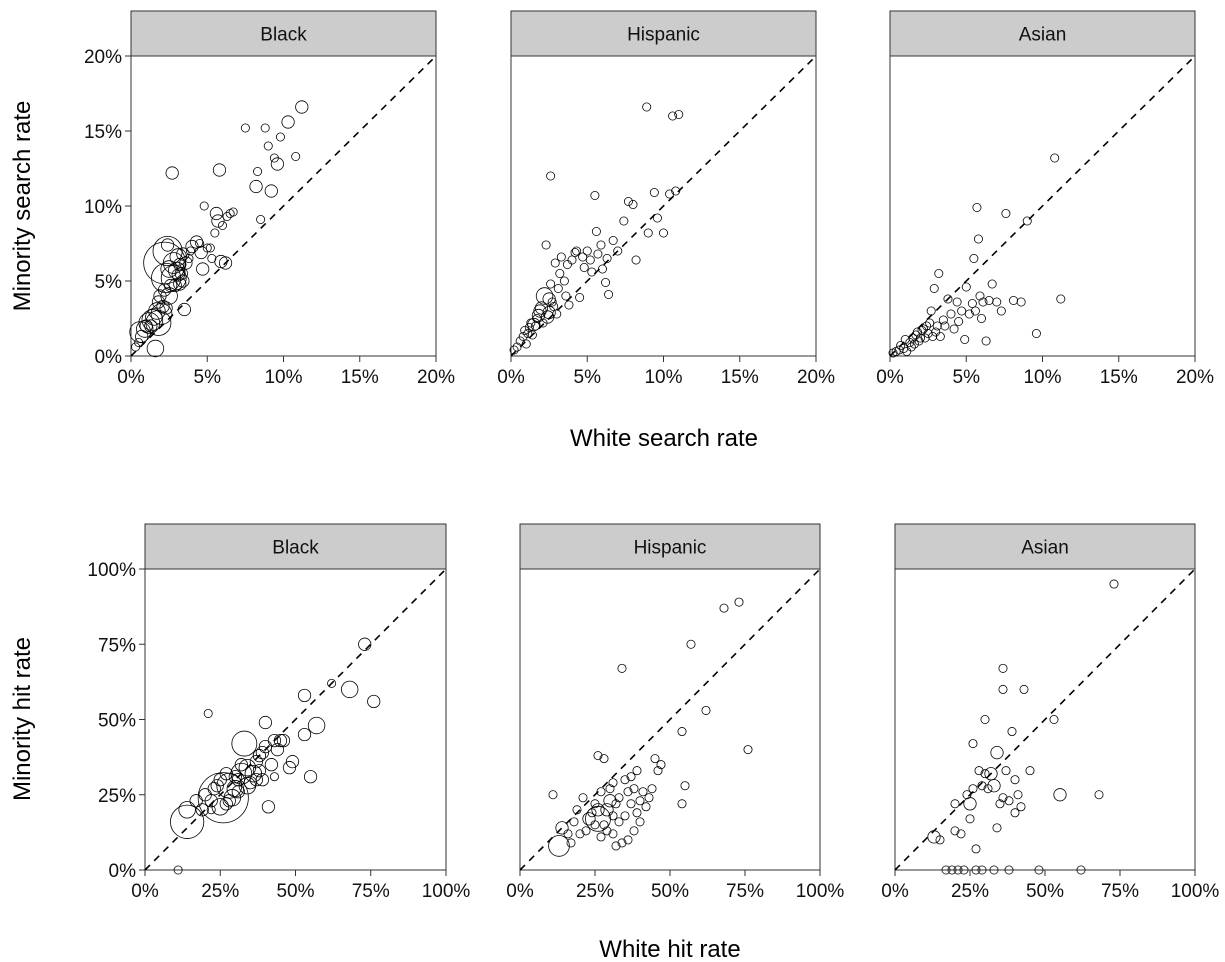 This screenshot has height=962, width=1225. I want to click on hit-rate-y-axis-title: Minority hit rate, so click(22, 719).